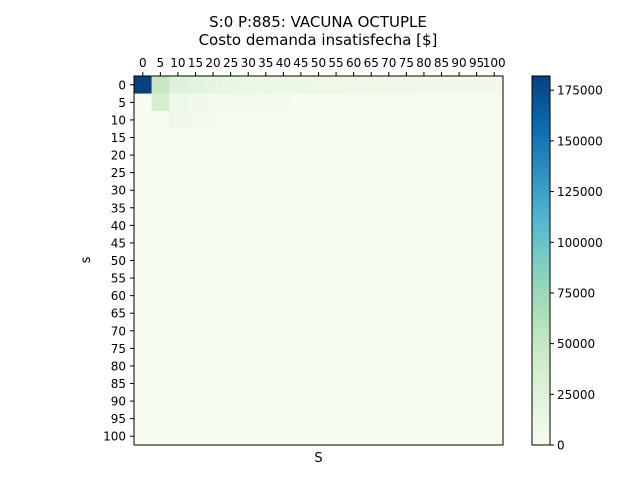  What do you see at coordinates (318, 63) in the screenshot?
I see `x-tick-label: 50` at bounding box center [318, 63].